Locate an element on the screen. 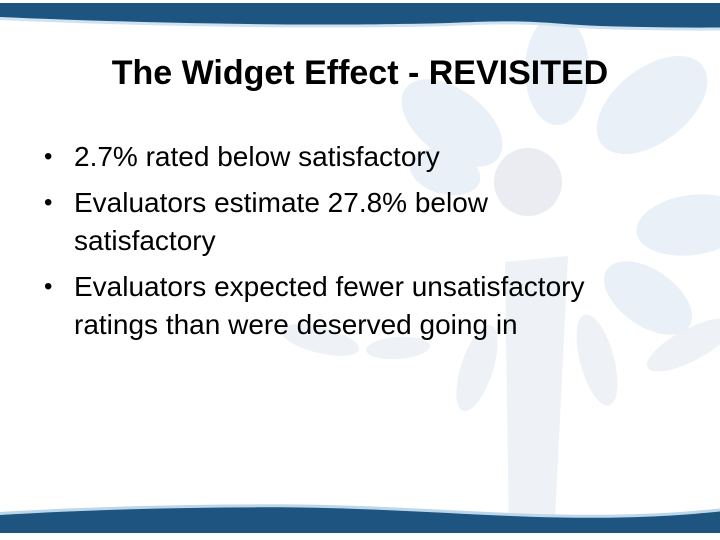 Image resolution: width=720 pixels, height=540 pixels. top-wave-shape is located at coordinates (360, 15).